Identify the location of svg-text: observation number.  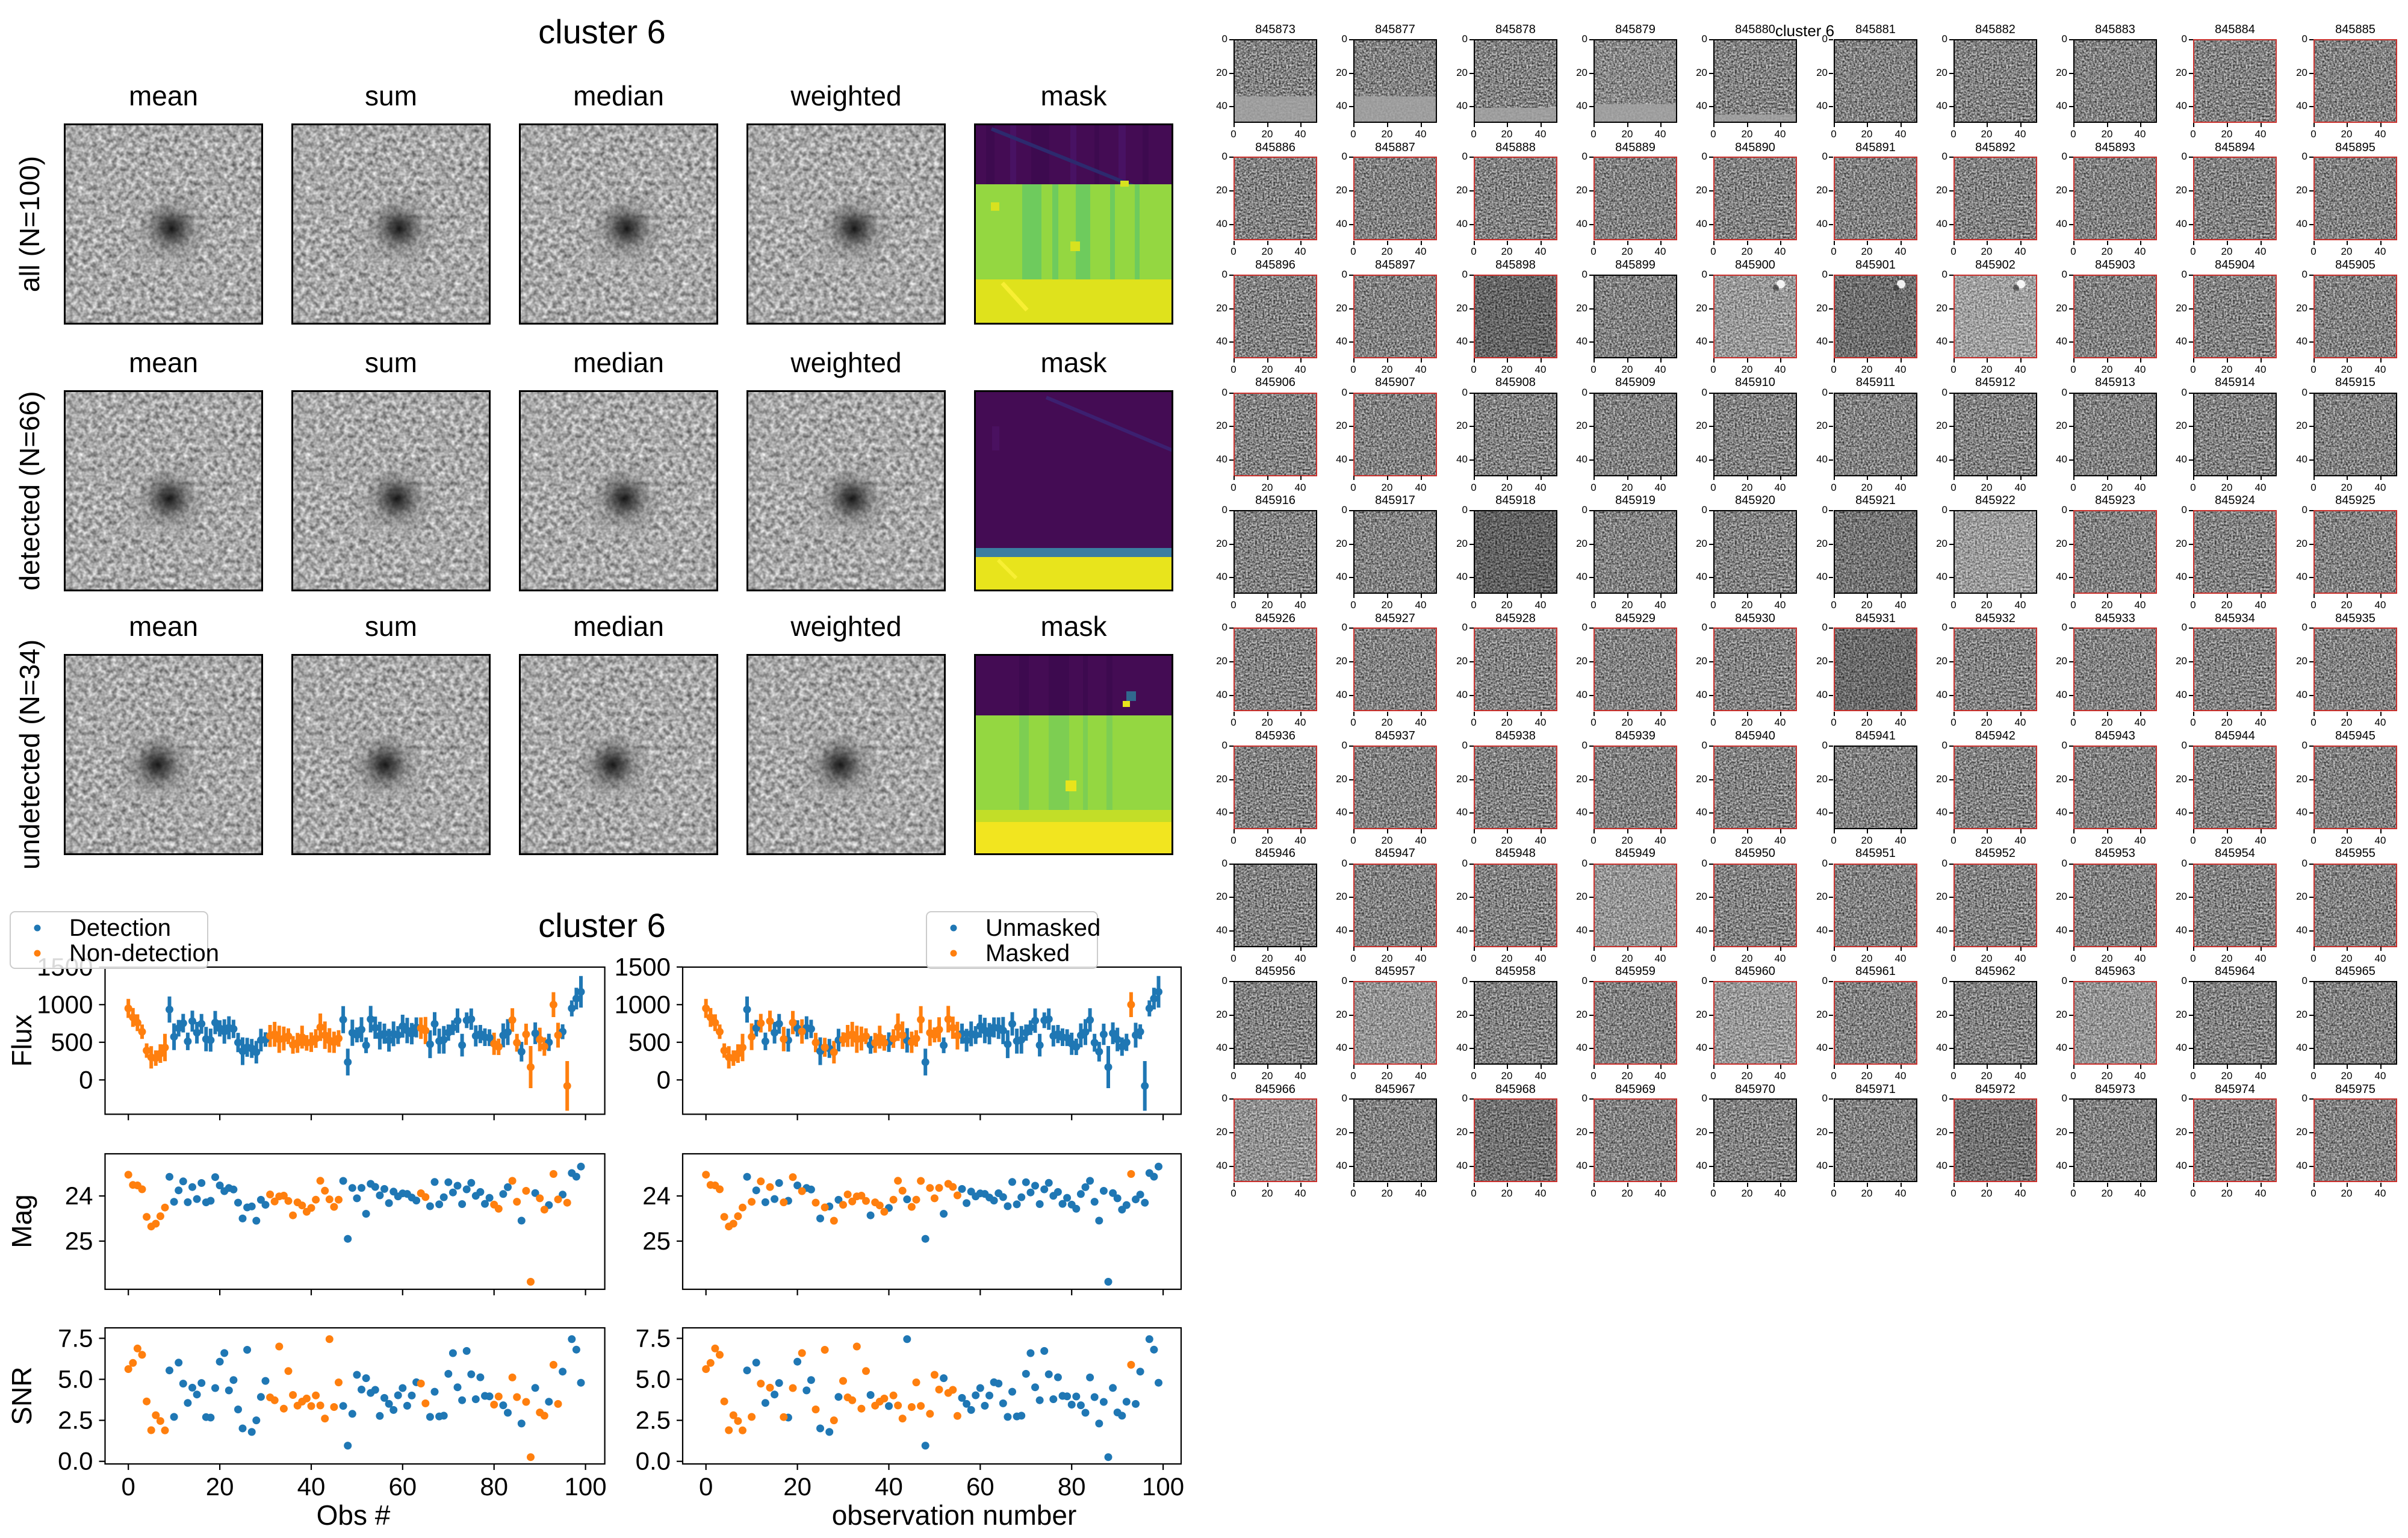
(954, 1515).